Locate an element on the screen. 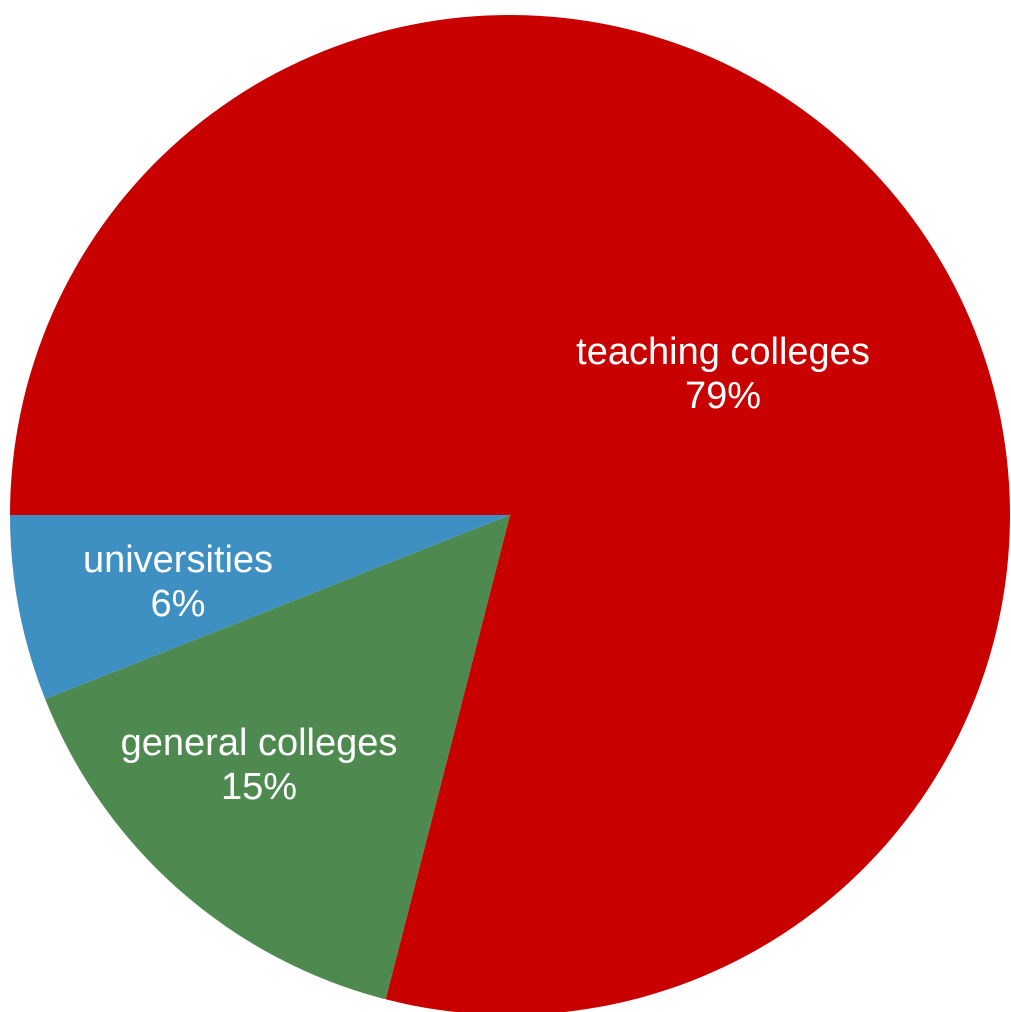 This screenshot has width=1011, height=1012. slice-name-teaching-colleges: teaching colleges is located at coordinates (723, 352).